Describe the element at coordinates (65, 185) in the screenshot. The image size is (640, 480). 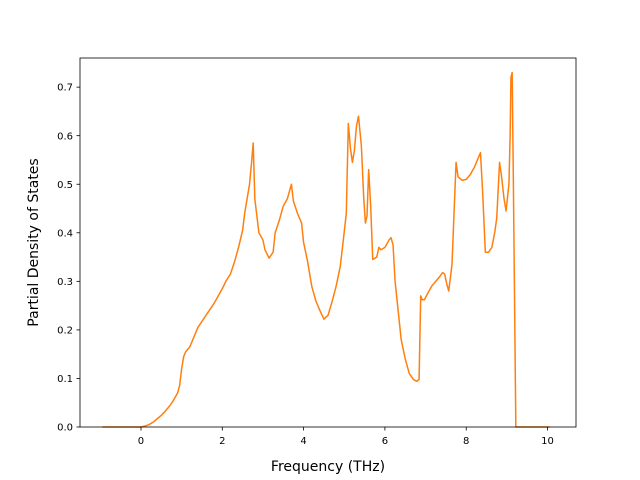
I see `y-tick-label: 0.5` at that location.